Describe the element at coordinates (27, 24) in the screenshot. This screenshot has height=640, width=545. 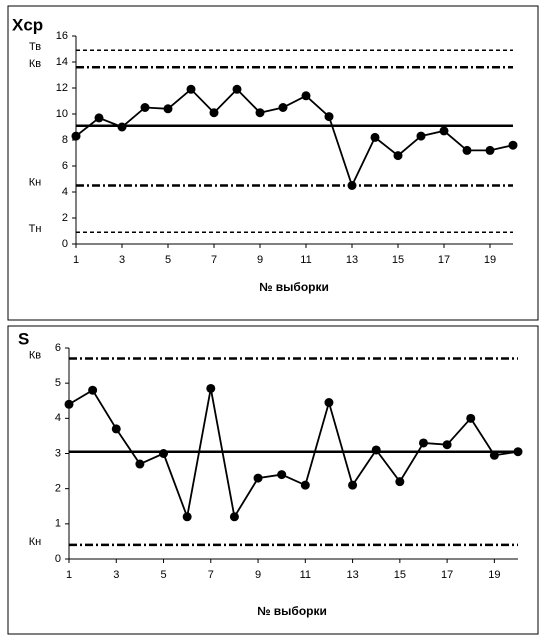
I see `chart-title: Xср` at that location.